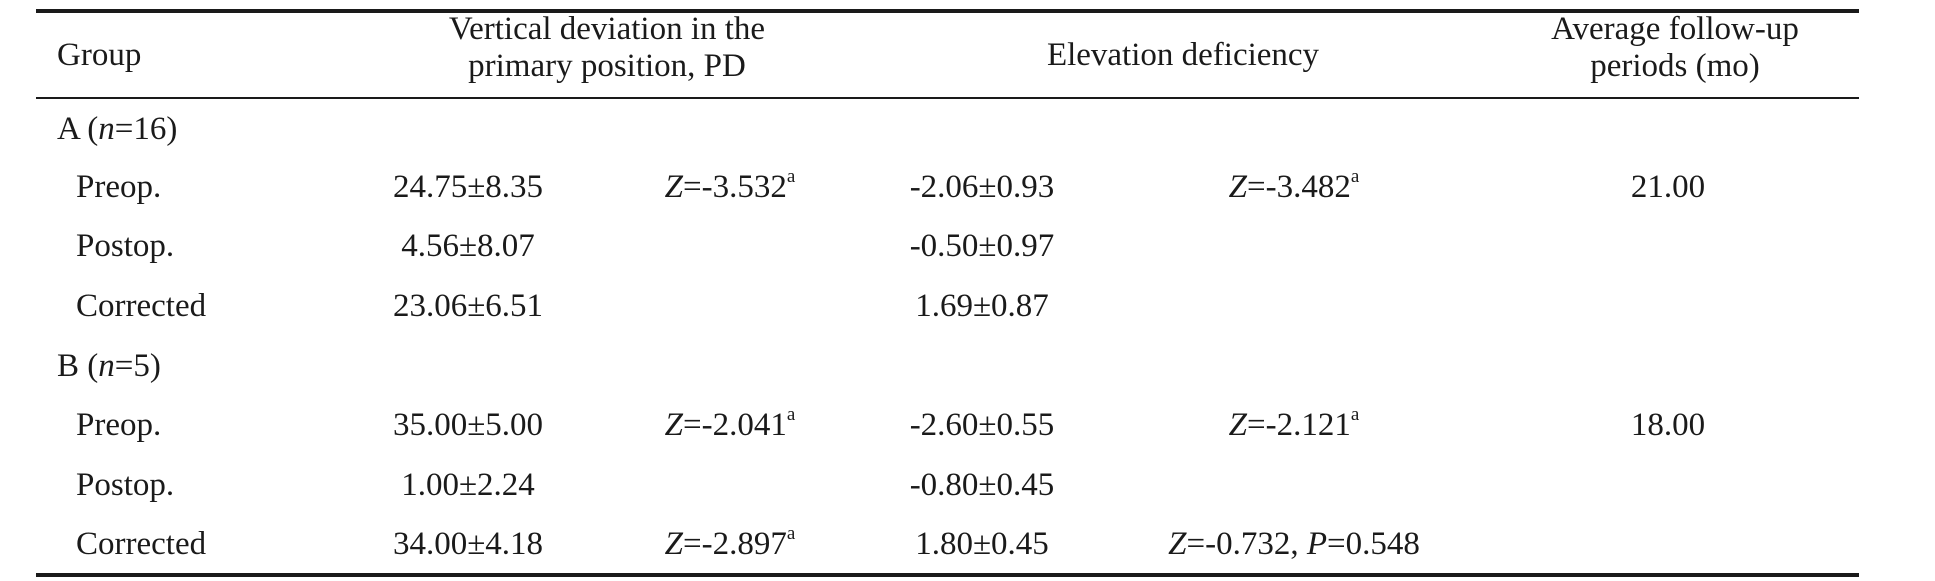 The image size is (1935, 581). What do you see at coordinates (982, 425) in the screenshot?
I see `elevation-deficiency-value: -2.60±0.55` at bounding box center [982, 425].